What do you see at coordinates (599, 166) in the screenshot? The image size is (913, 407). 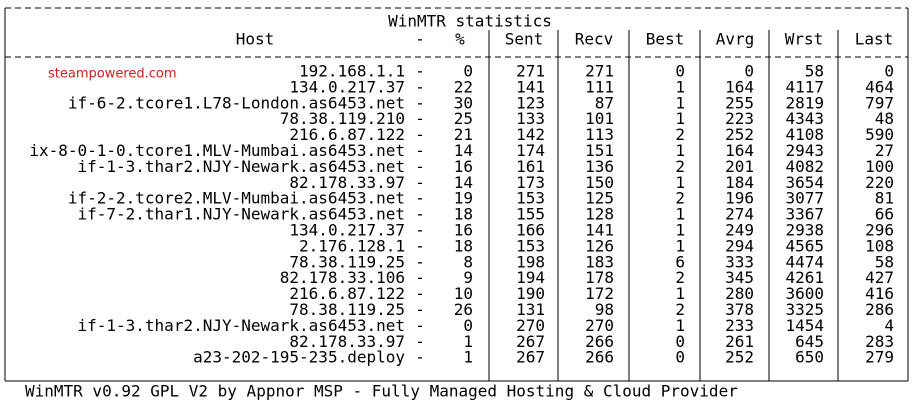 I see `recv-cell: 136` at bounding box center [599, 166].